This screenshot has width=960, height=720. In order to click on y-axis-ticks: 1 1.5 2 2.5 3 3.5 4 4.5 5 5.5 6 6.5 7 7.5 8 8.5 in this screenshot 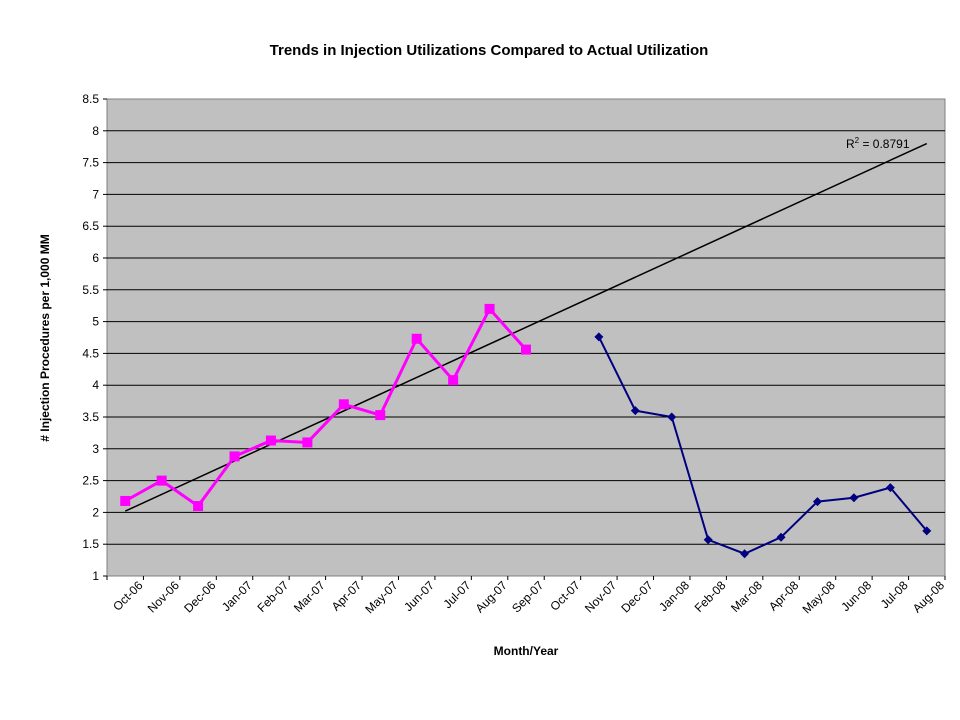, I will do `click(94, 337)`.